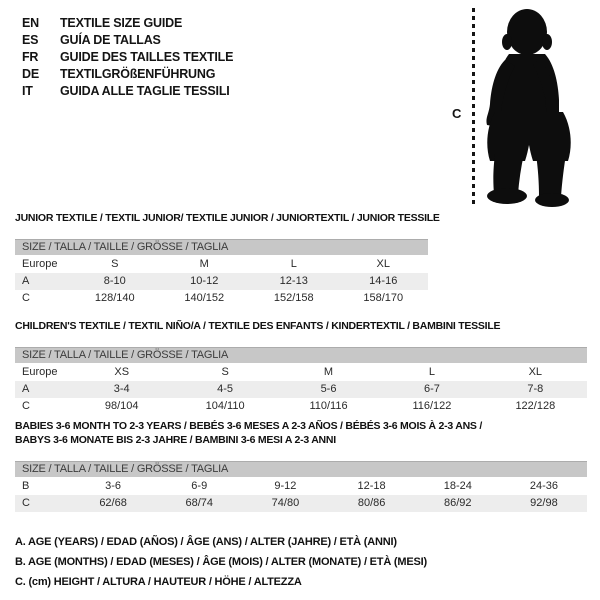 This screenshot has height=600, width=600. I want to click on table-row: A 8-10 10-12 12-13 14-16, so click(221, 281).